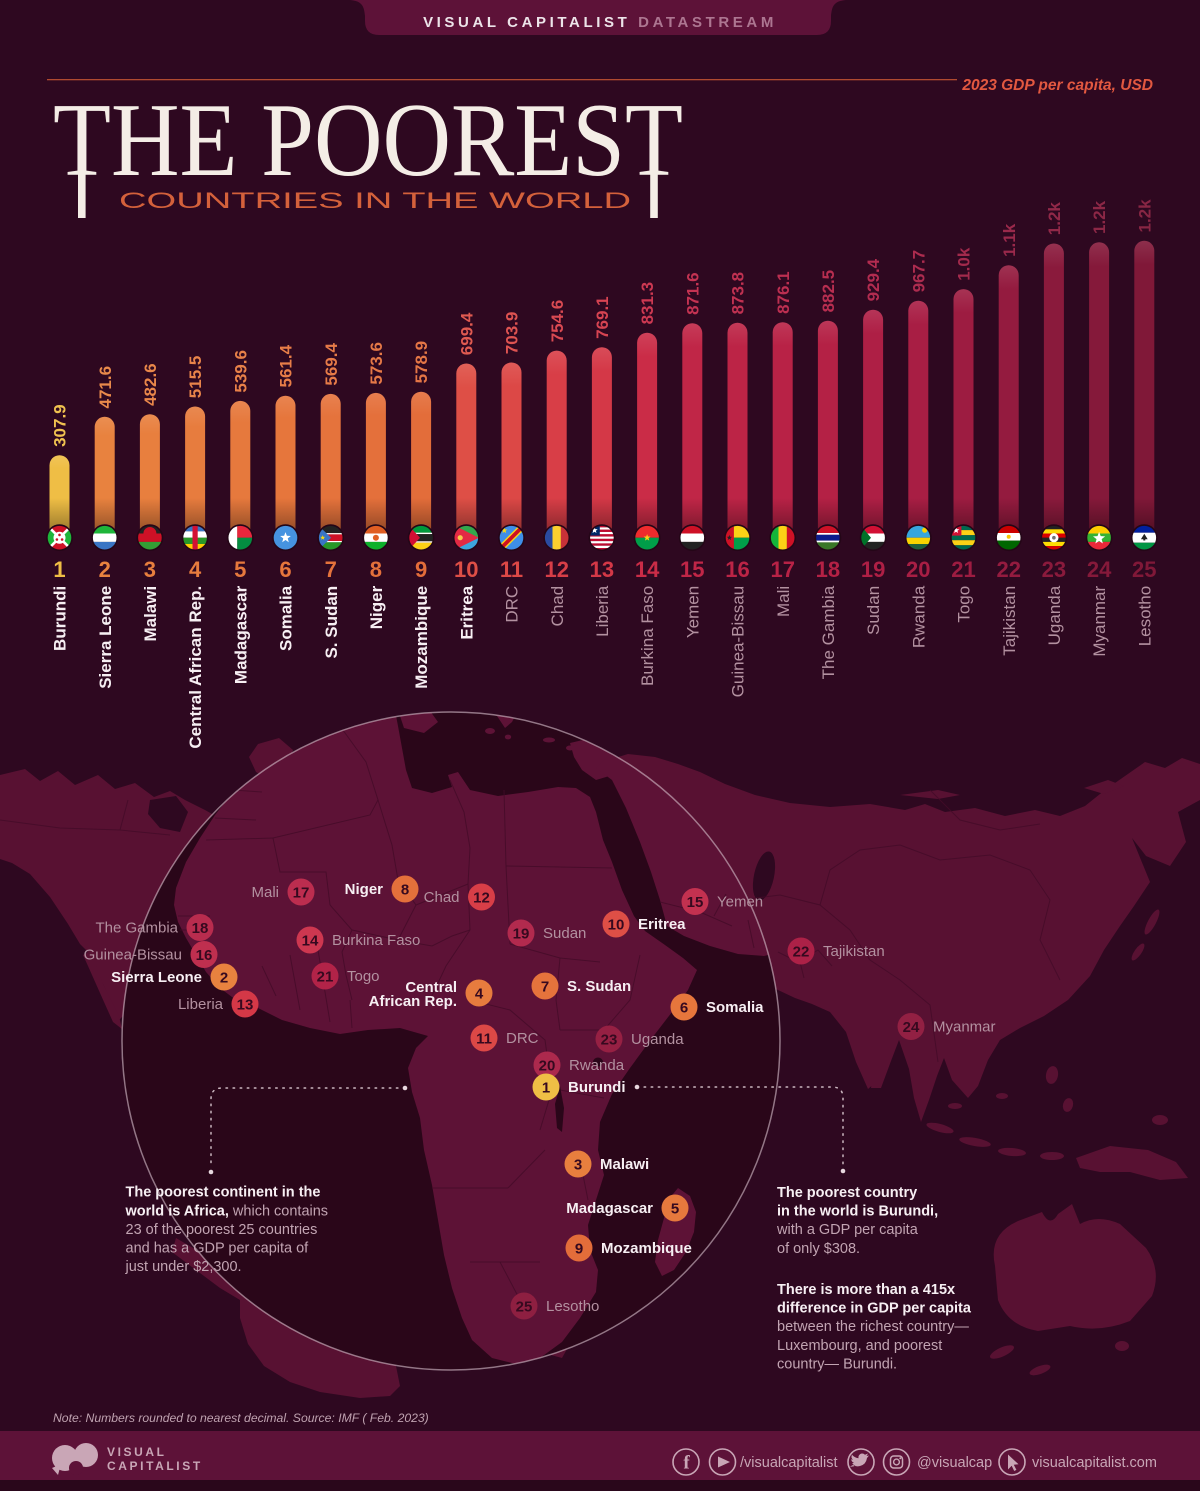 The height and width of the screenshot is (1491, 1200). I want to click on svg-text: COUNTRIES IN THE WORLD, so click(375, 200).